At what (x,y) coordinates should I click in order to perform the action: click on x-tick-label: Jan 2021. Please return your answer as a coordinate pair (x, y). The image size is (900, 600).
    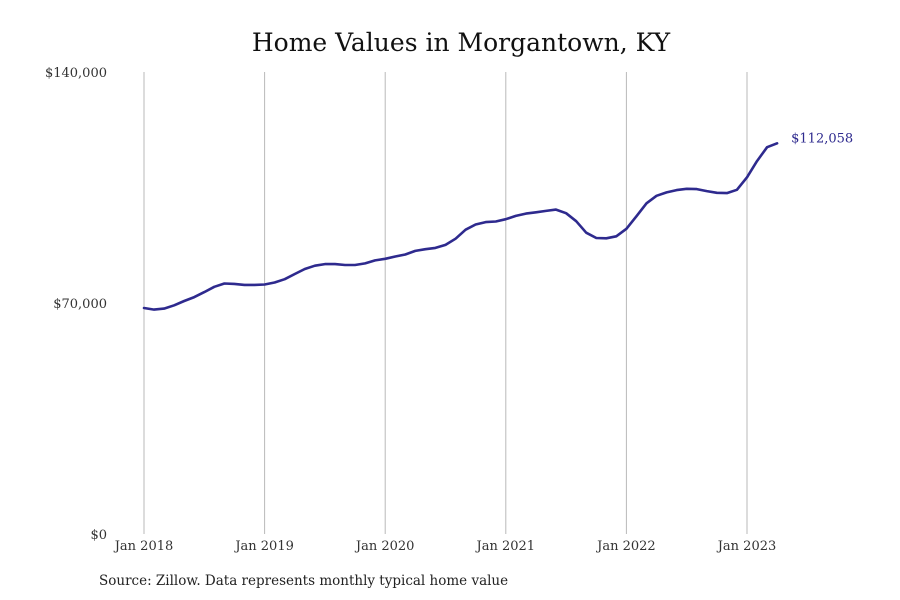
    Looking at the image, I should click on (505, 546).